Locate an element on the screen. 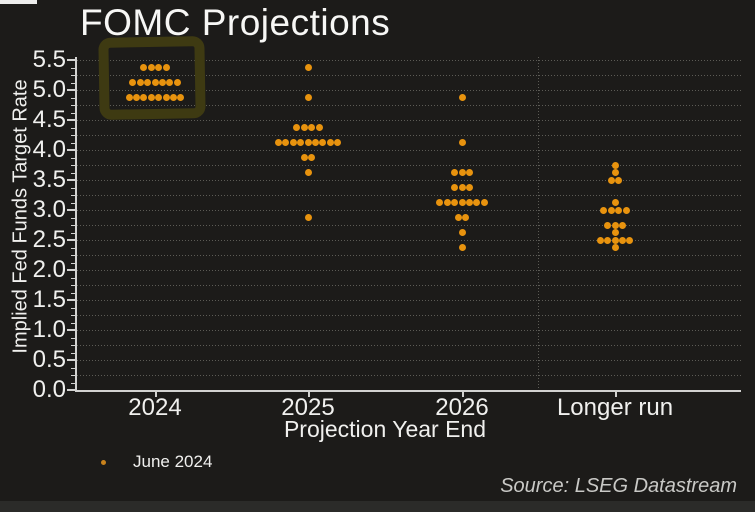  source-credit: Source: LSEG Datastream is located at coordinates (618, 486).